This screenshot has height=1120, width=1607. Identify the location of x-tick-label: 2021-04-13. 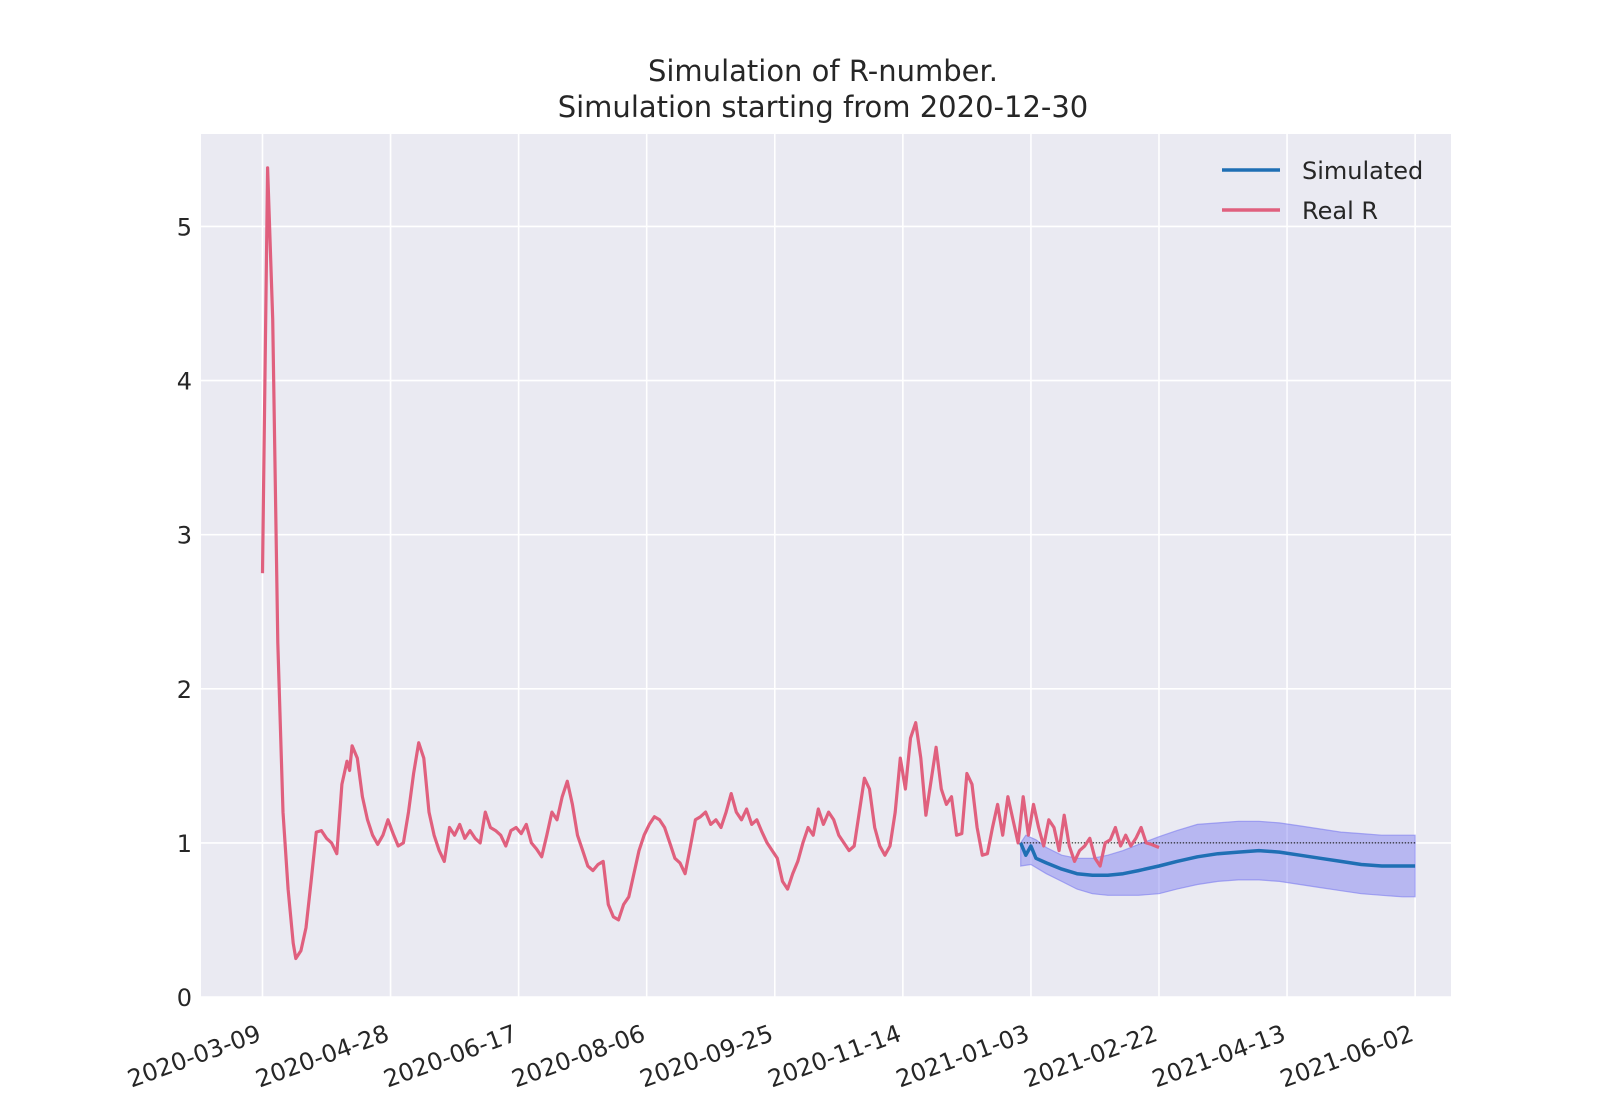
(1218, 1056).